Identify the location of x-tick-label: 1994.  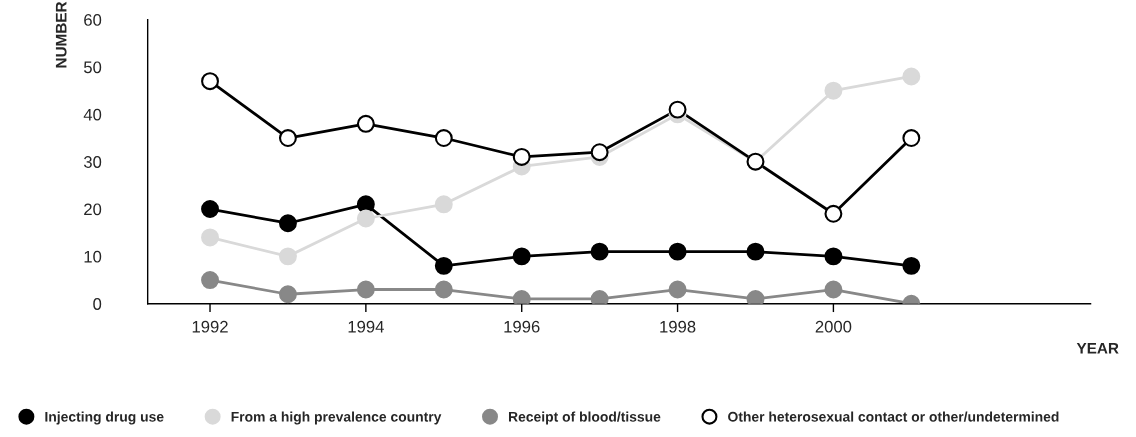
(366, 326).